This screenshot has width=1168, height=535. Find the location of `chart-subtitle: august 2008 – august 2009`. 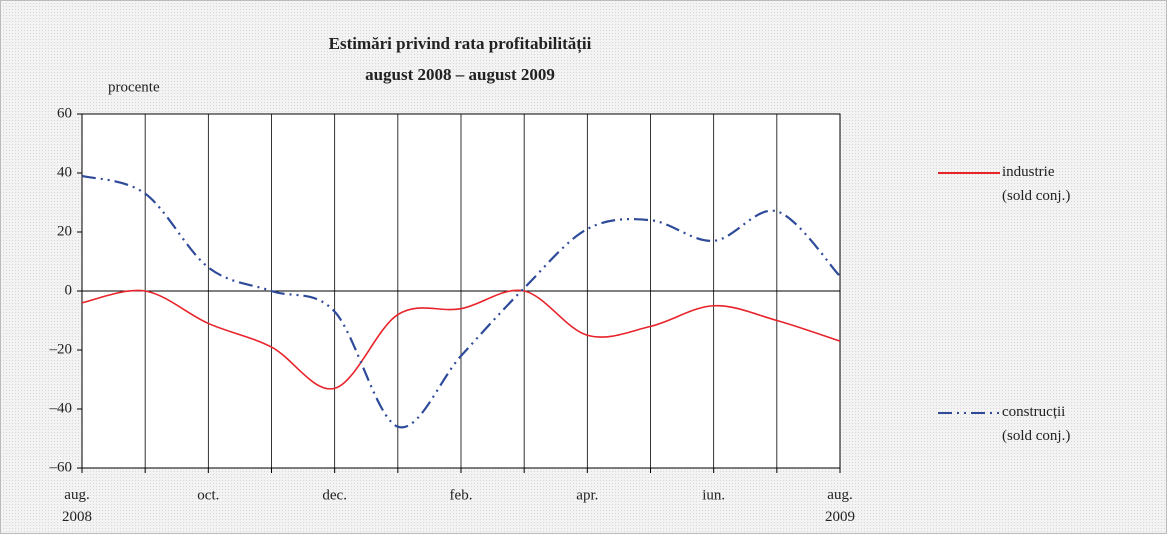

chart-subtitle: august 2008 – august 2009 is located at coordinates (460, 74).